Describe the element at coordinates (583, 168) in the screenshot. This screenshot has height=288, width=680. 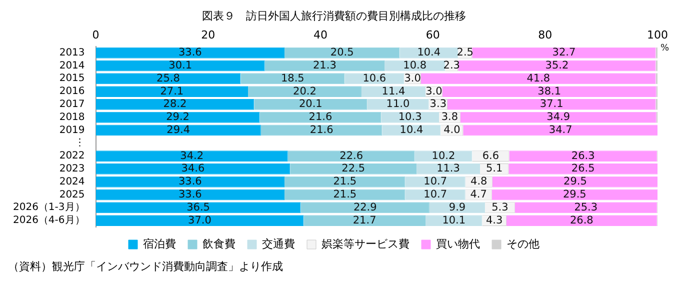
I see `data-label: 26.5` at that location.